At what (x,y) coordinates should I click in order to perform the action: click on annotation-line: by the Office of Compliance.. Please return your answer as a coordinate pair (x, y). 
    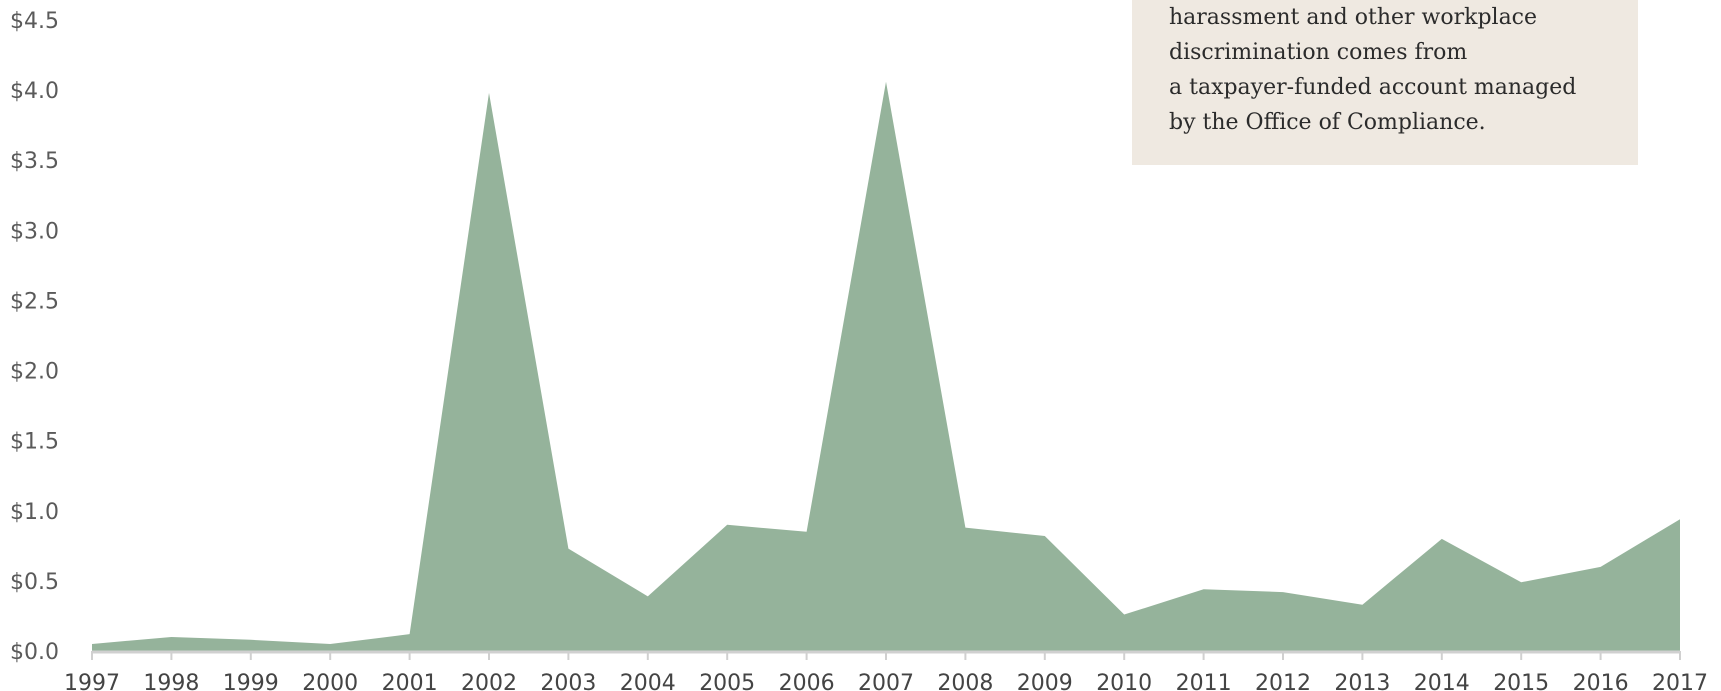
    Looking at the image, I should click on (1327, 122).